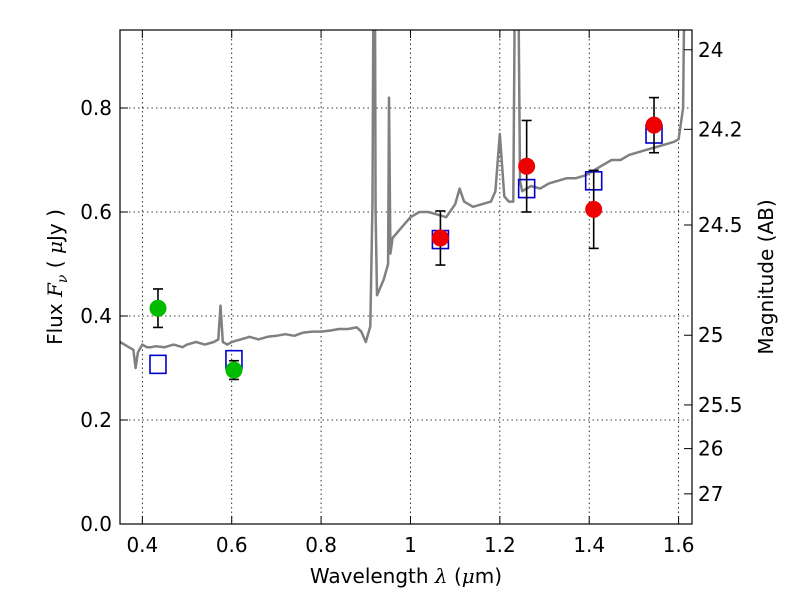 This screenshot has height=600, width=800. Describe the element at coordinates (710, 335) in the screenshot. I see `y2-tick-label: 25` at that location.